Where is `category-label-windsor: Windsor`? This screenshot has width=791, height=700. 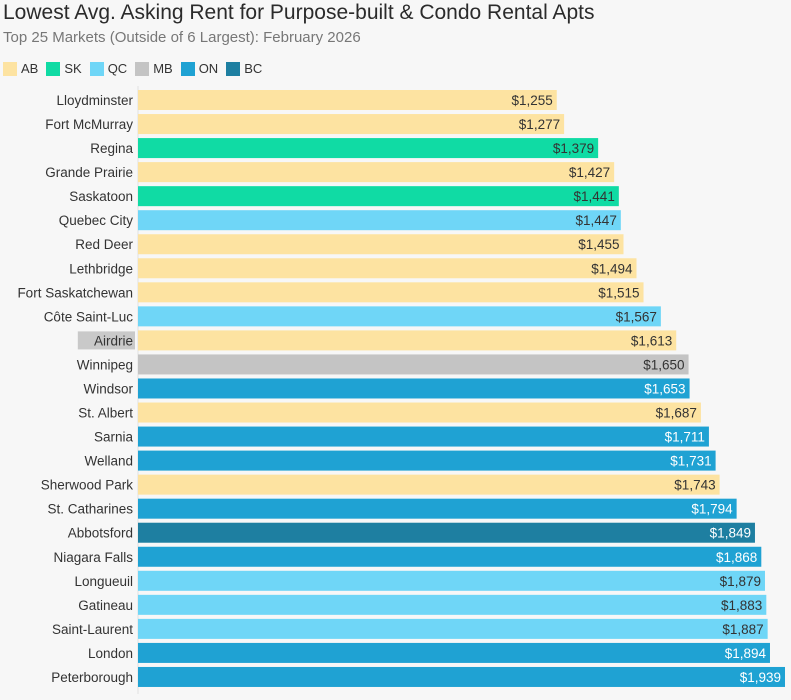 category-label-windsor: Windsor is located at coordinates (108, 388).